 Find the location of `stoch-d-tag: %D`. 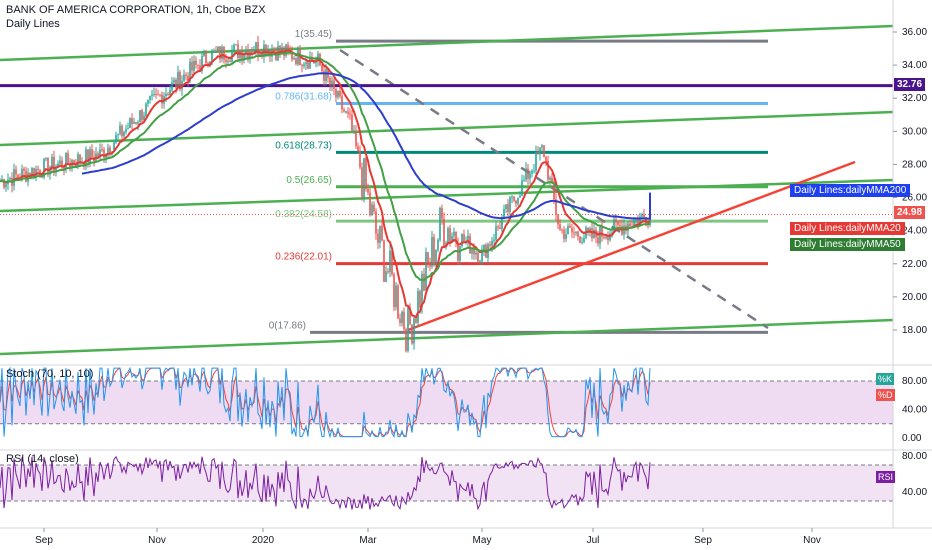

stoch-d-tag: %D is located at coordinates (885, 395).